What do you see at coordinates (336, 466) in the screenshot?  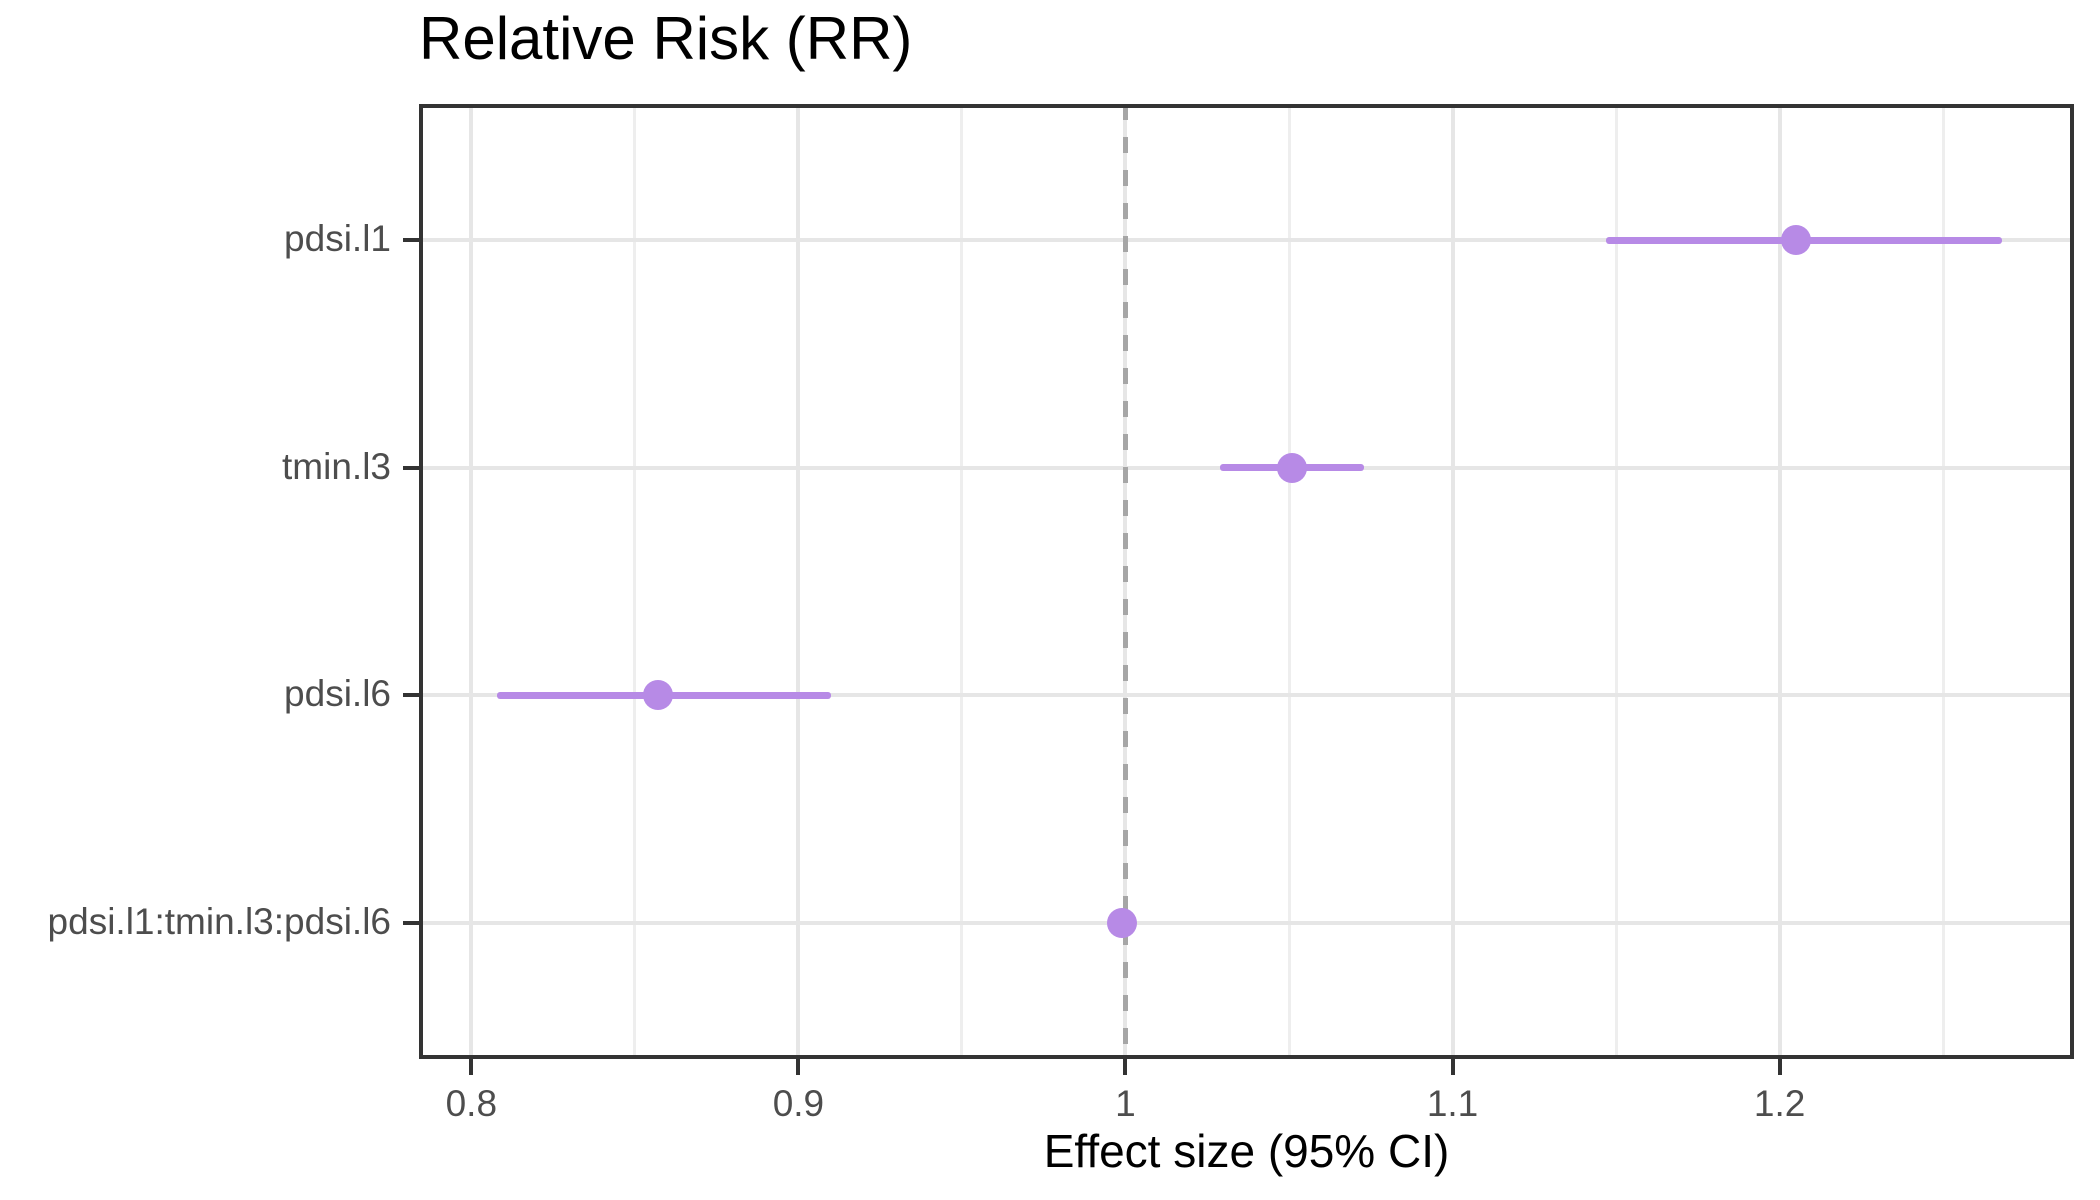 I see `y-axis-label: tmin.l3` at bounding box center [336, 466].